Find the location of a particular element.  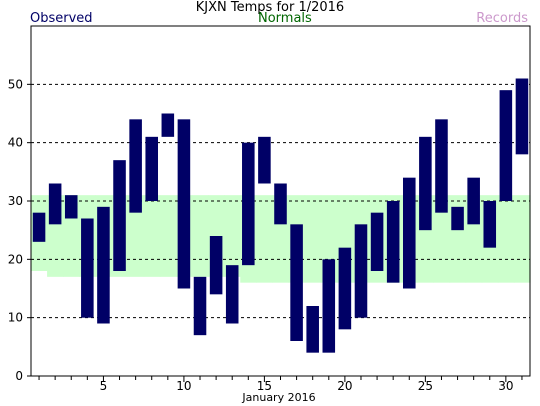

y-tick-label: 20 is located at coordinates (15, 259).